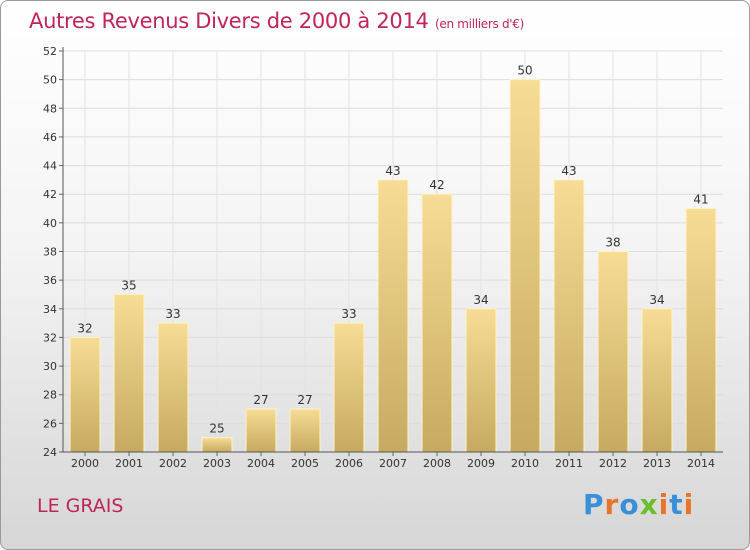  Describe the element at coordinates (50, 166) in the screenshot. I see `y-tick-label: 44` at that location.